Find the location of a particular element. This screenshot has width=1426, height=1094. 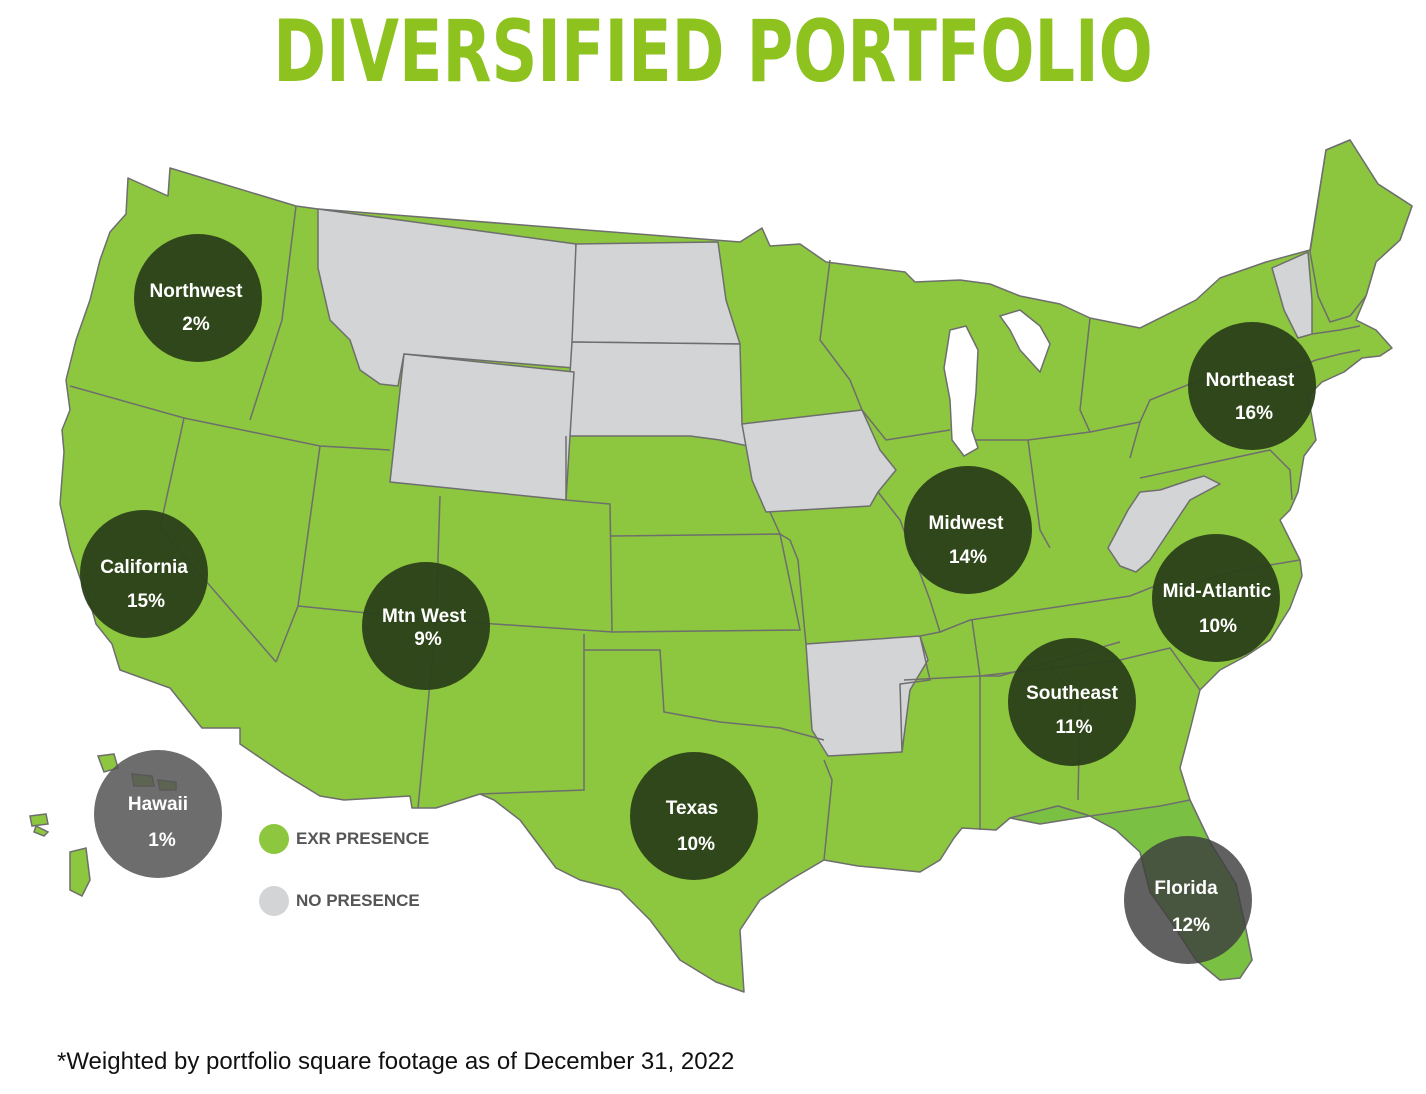

region-name-southeast: Southeast is located at coordinates (1072, 693).